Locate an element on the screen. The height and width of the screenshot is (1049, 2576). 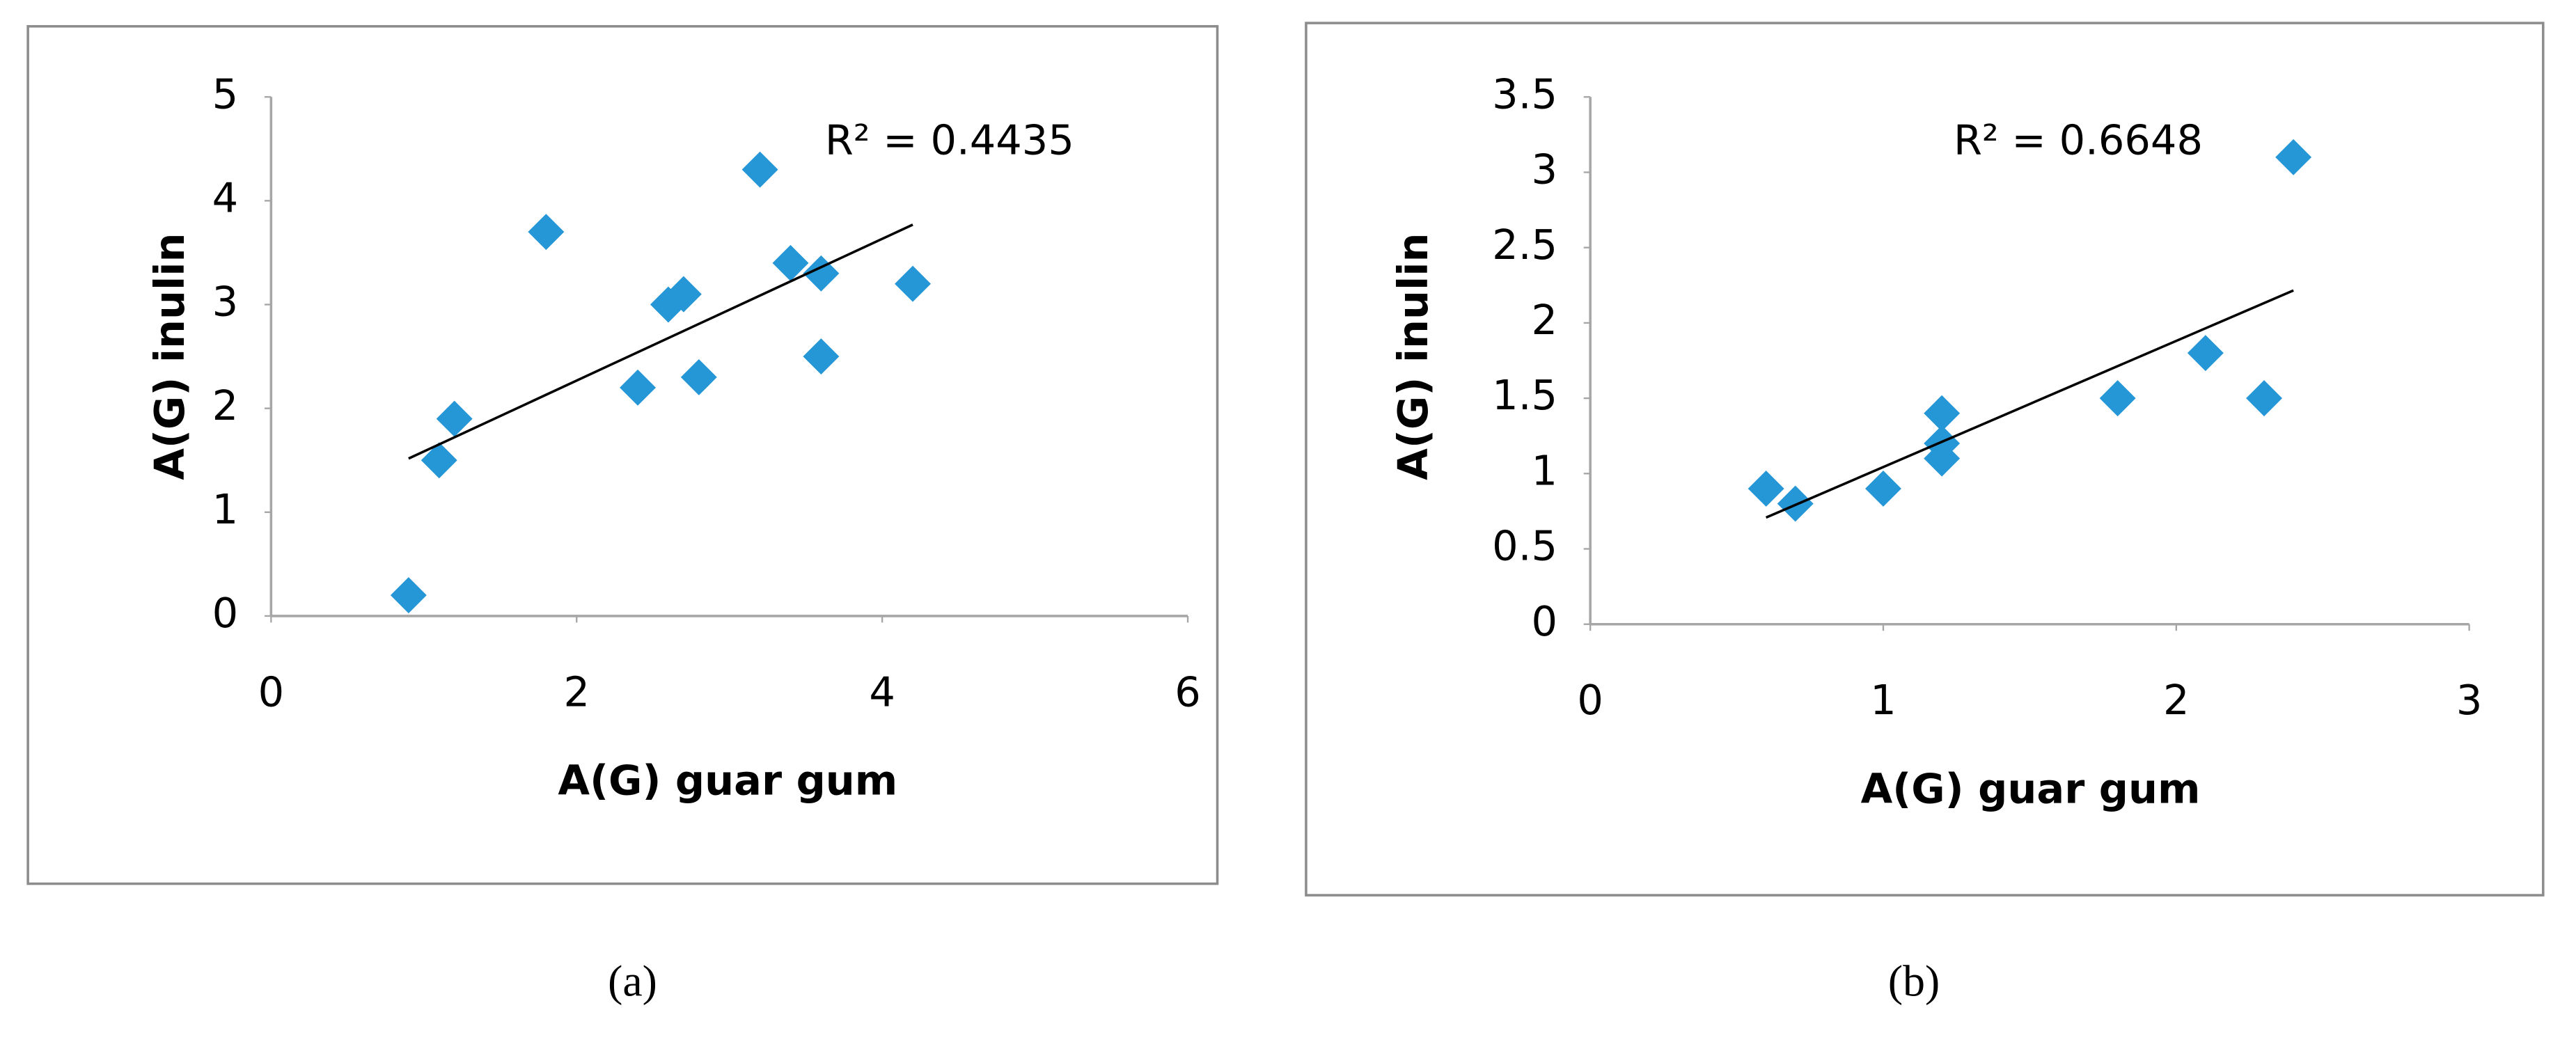
r-squared: R² = 0.4435 is located at coordinates (949, 140).